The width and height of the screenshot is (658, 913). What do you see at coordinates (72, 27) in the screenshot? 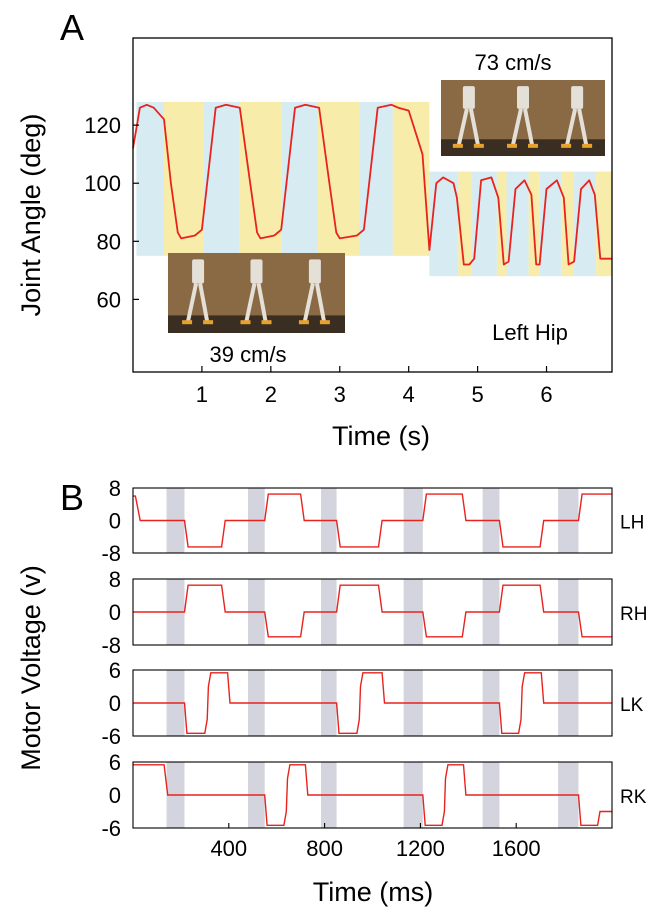
I see `panel-a-label: A` at bounding box center [72, 27].